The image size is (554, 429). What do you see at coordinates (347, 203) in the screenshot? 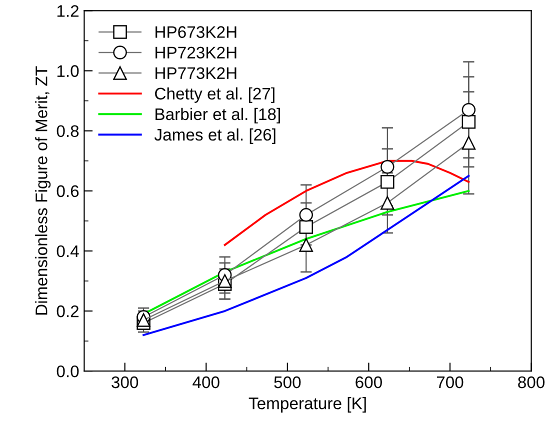
I see `line-series` at bounding box center [347, 203].